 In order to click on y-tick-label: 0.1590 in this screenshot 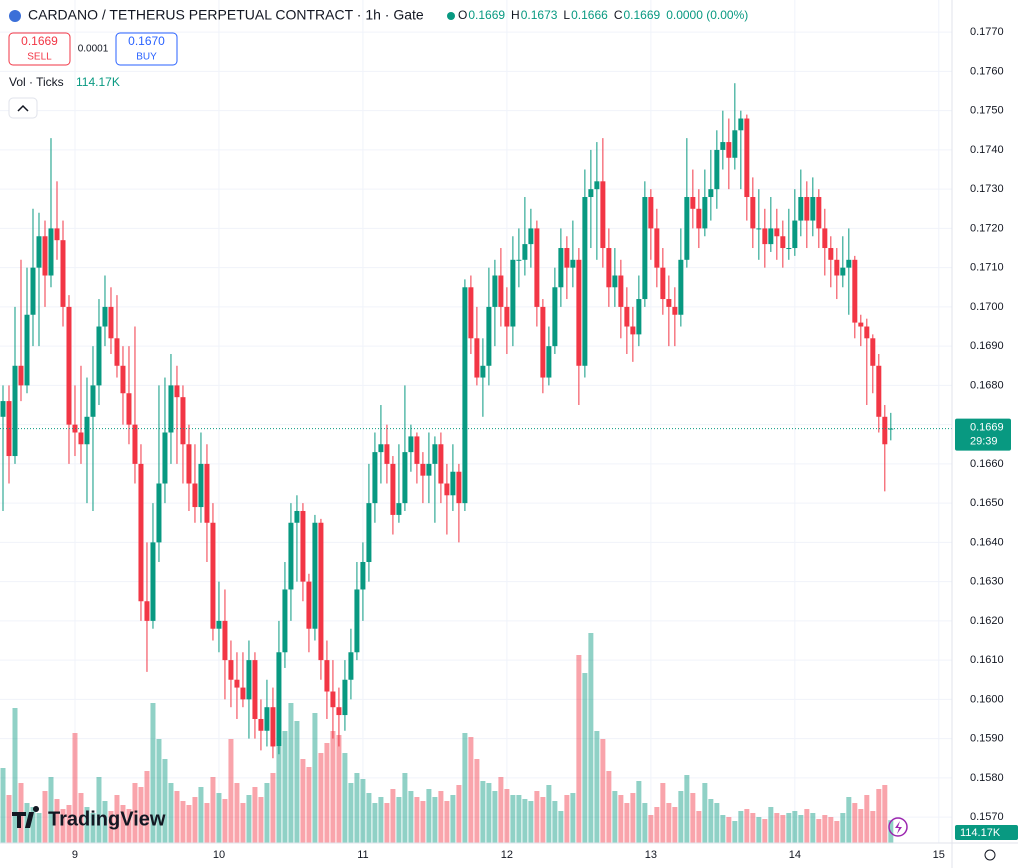, I will do `click(987, 739)`.